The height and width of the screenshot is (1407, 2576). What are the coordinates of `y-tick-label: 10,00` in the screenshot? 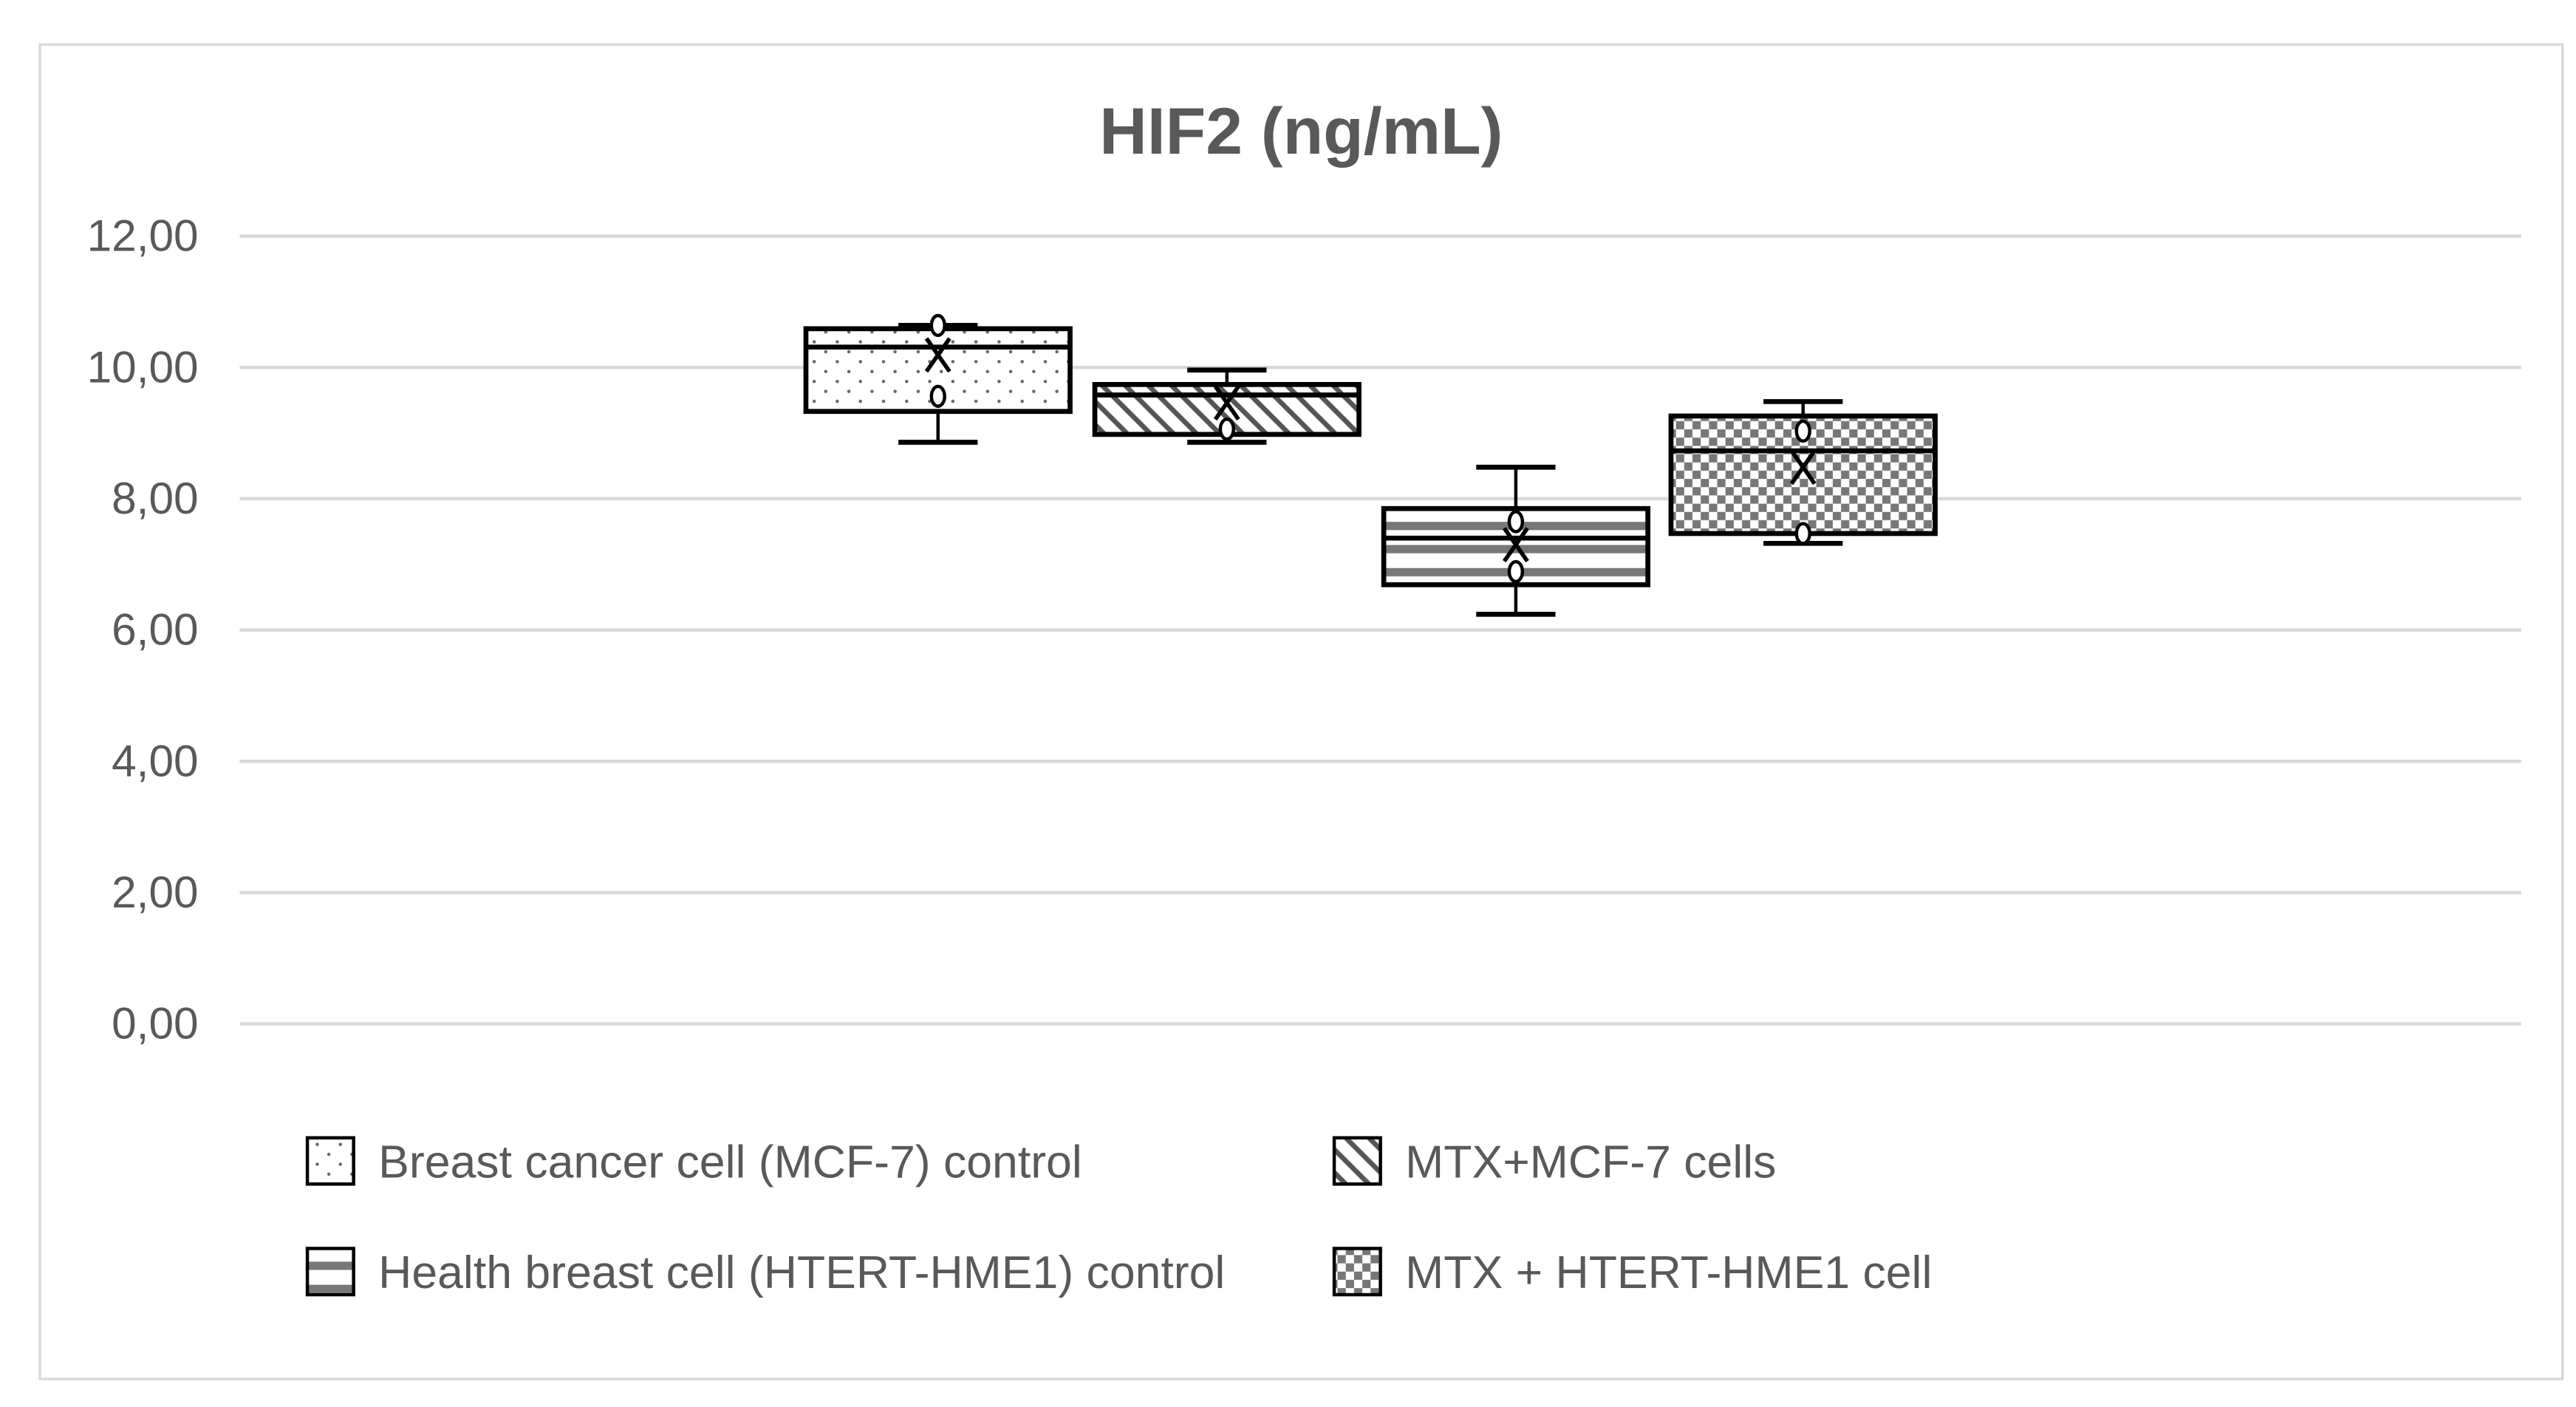 It's located at (143, 367).